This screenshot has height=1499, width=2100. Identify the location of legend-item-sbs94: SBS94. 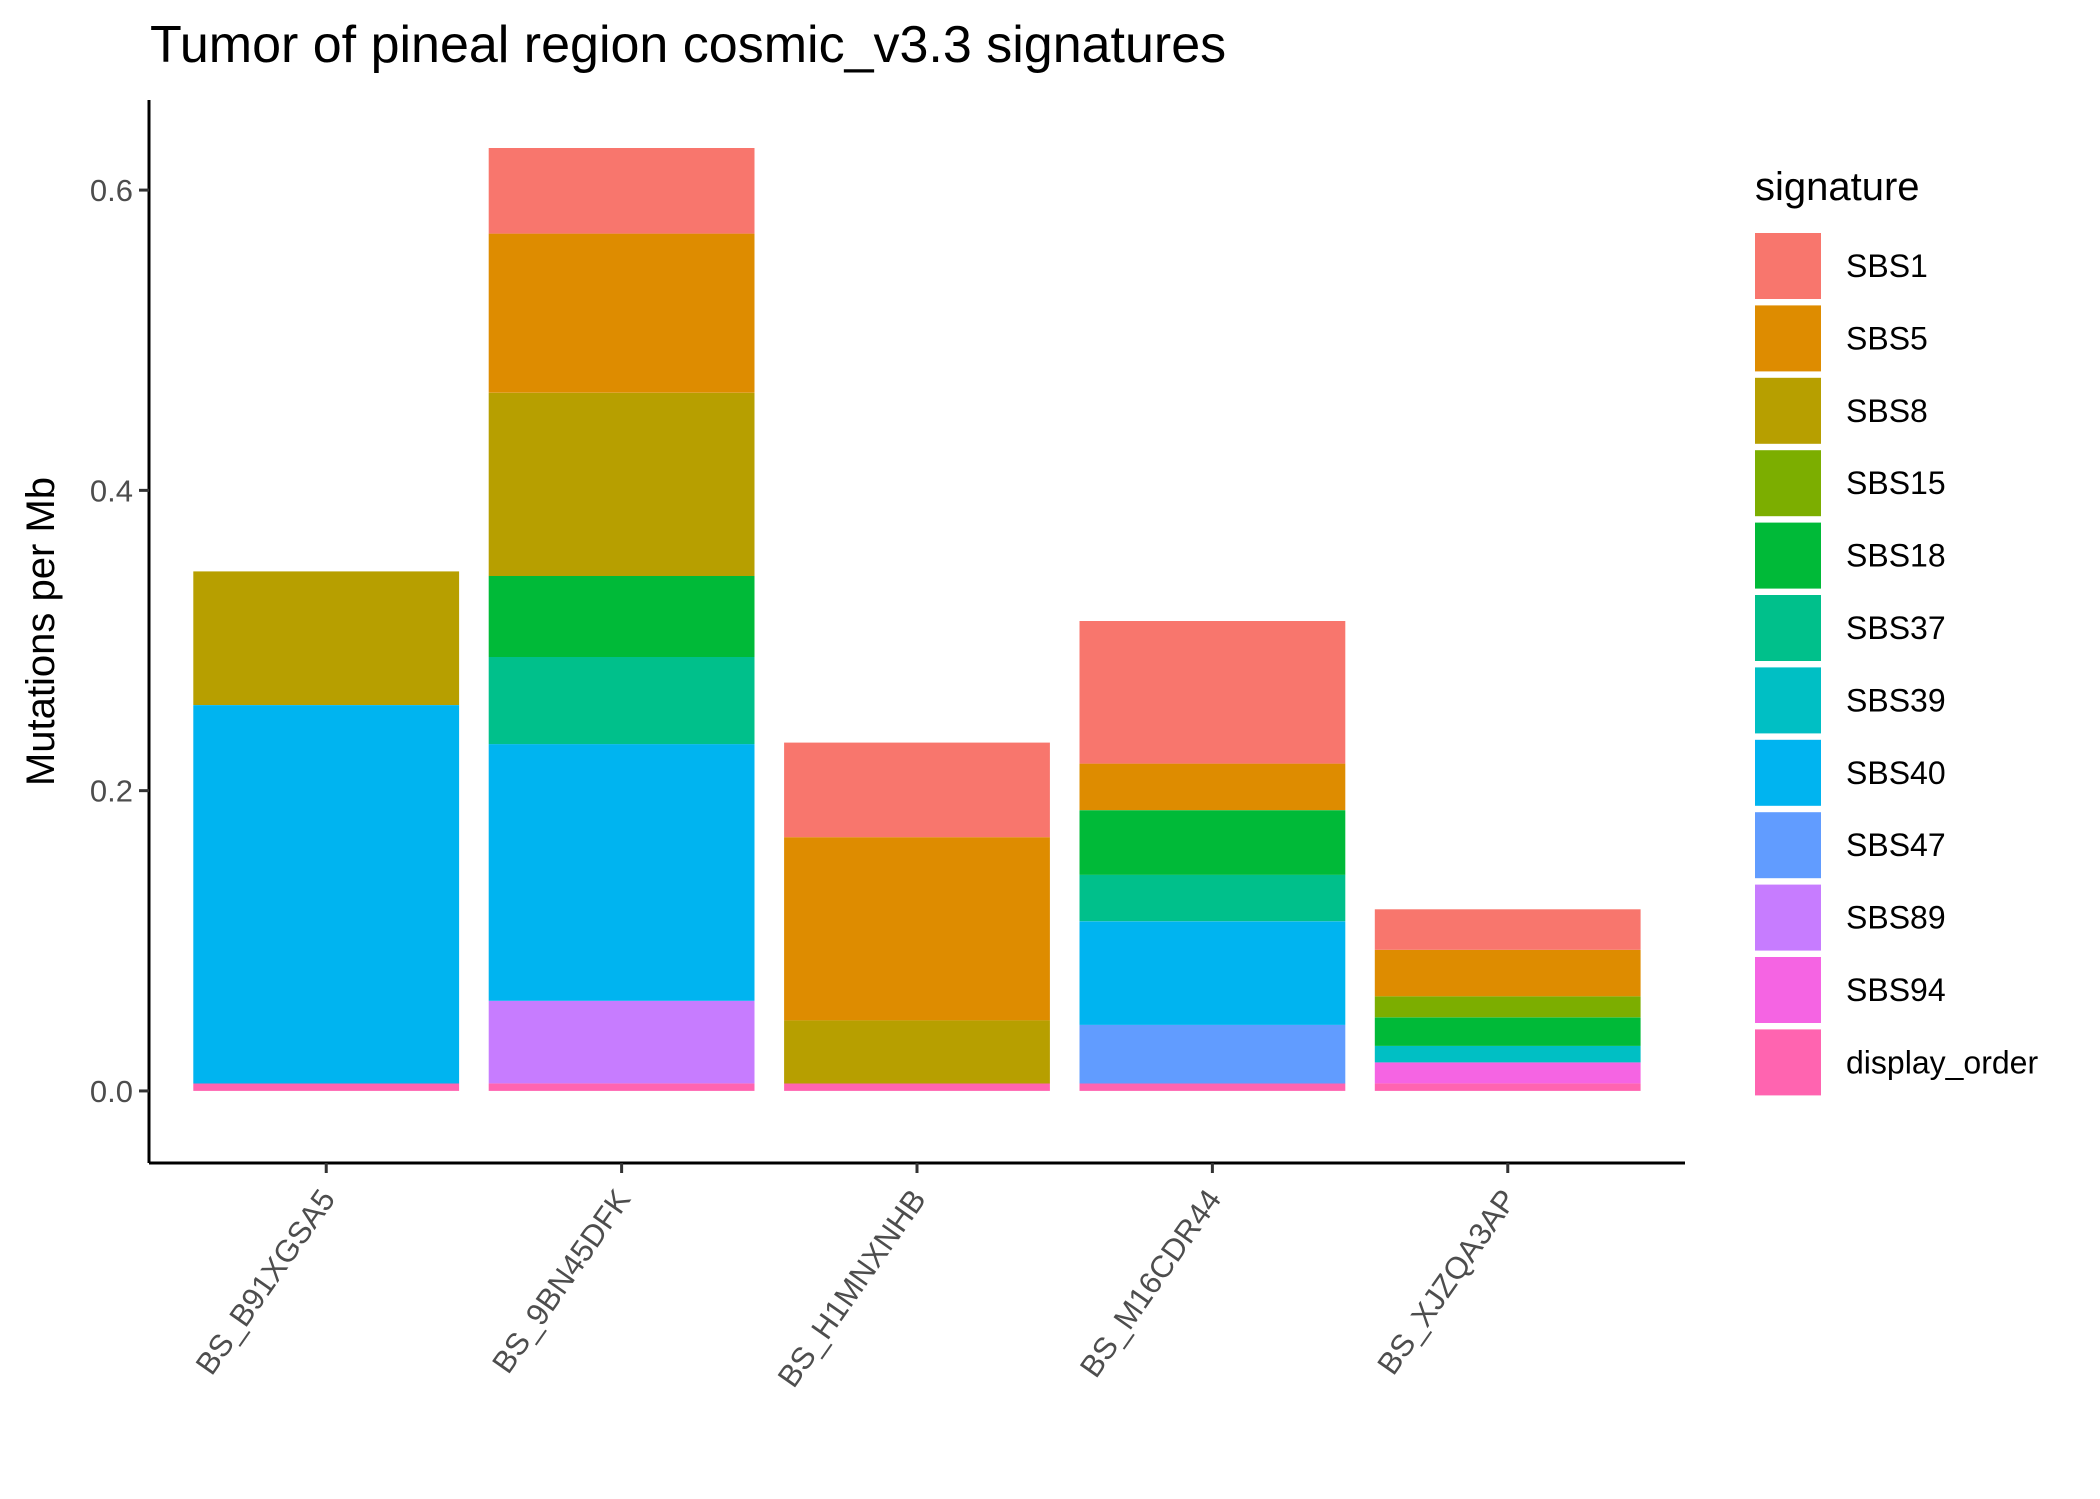
(1850, 990).